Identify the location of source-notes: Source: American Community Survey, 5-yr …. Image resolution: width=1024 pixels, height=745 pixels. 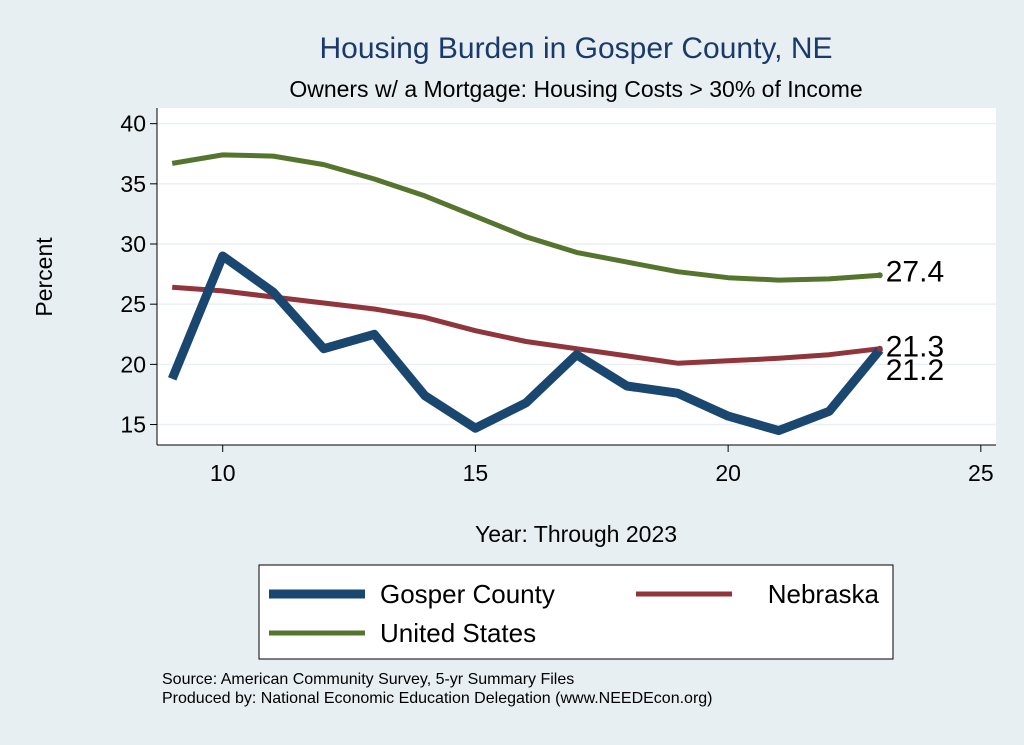
(437, 689).